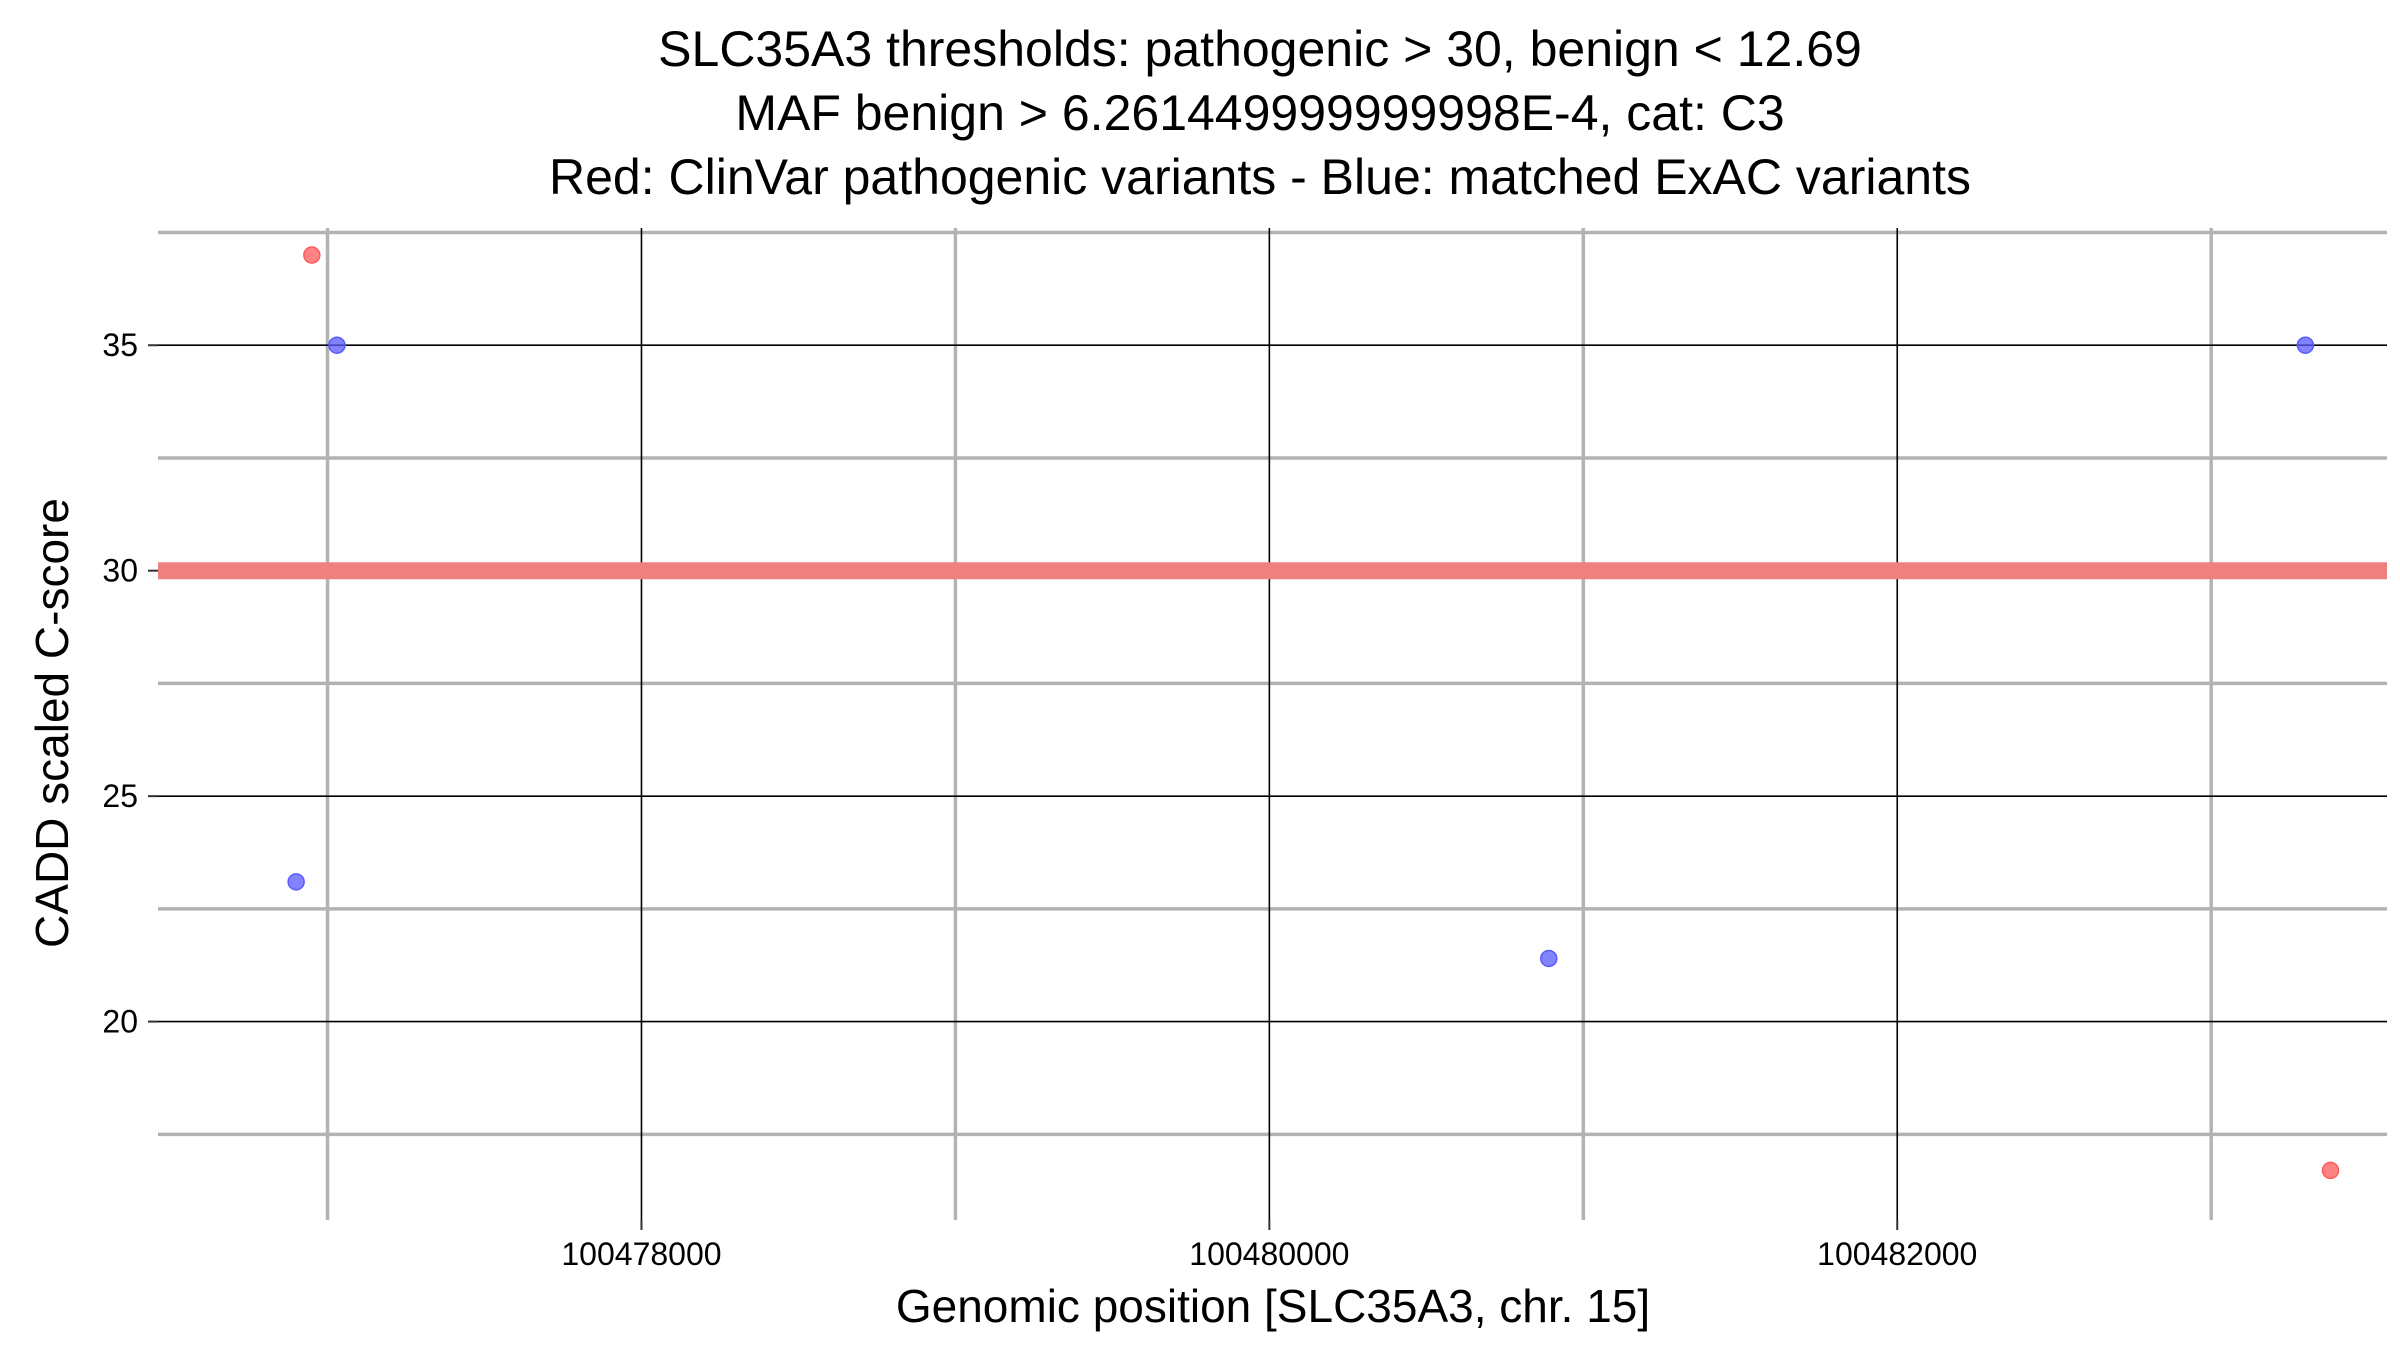  What do you see at coordinates (1269, 1254) in the screenshot?
I see `x-tick-label: 100480000` at bounding box center [1269, 1254].